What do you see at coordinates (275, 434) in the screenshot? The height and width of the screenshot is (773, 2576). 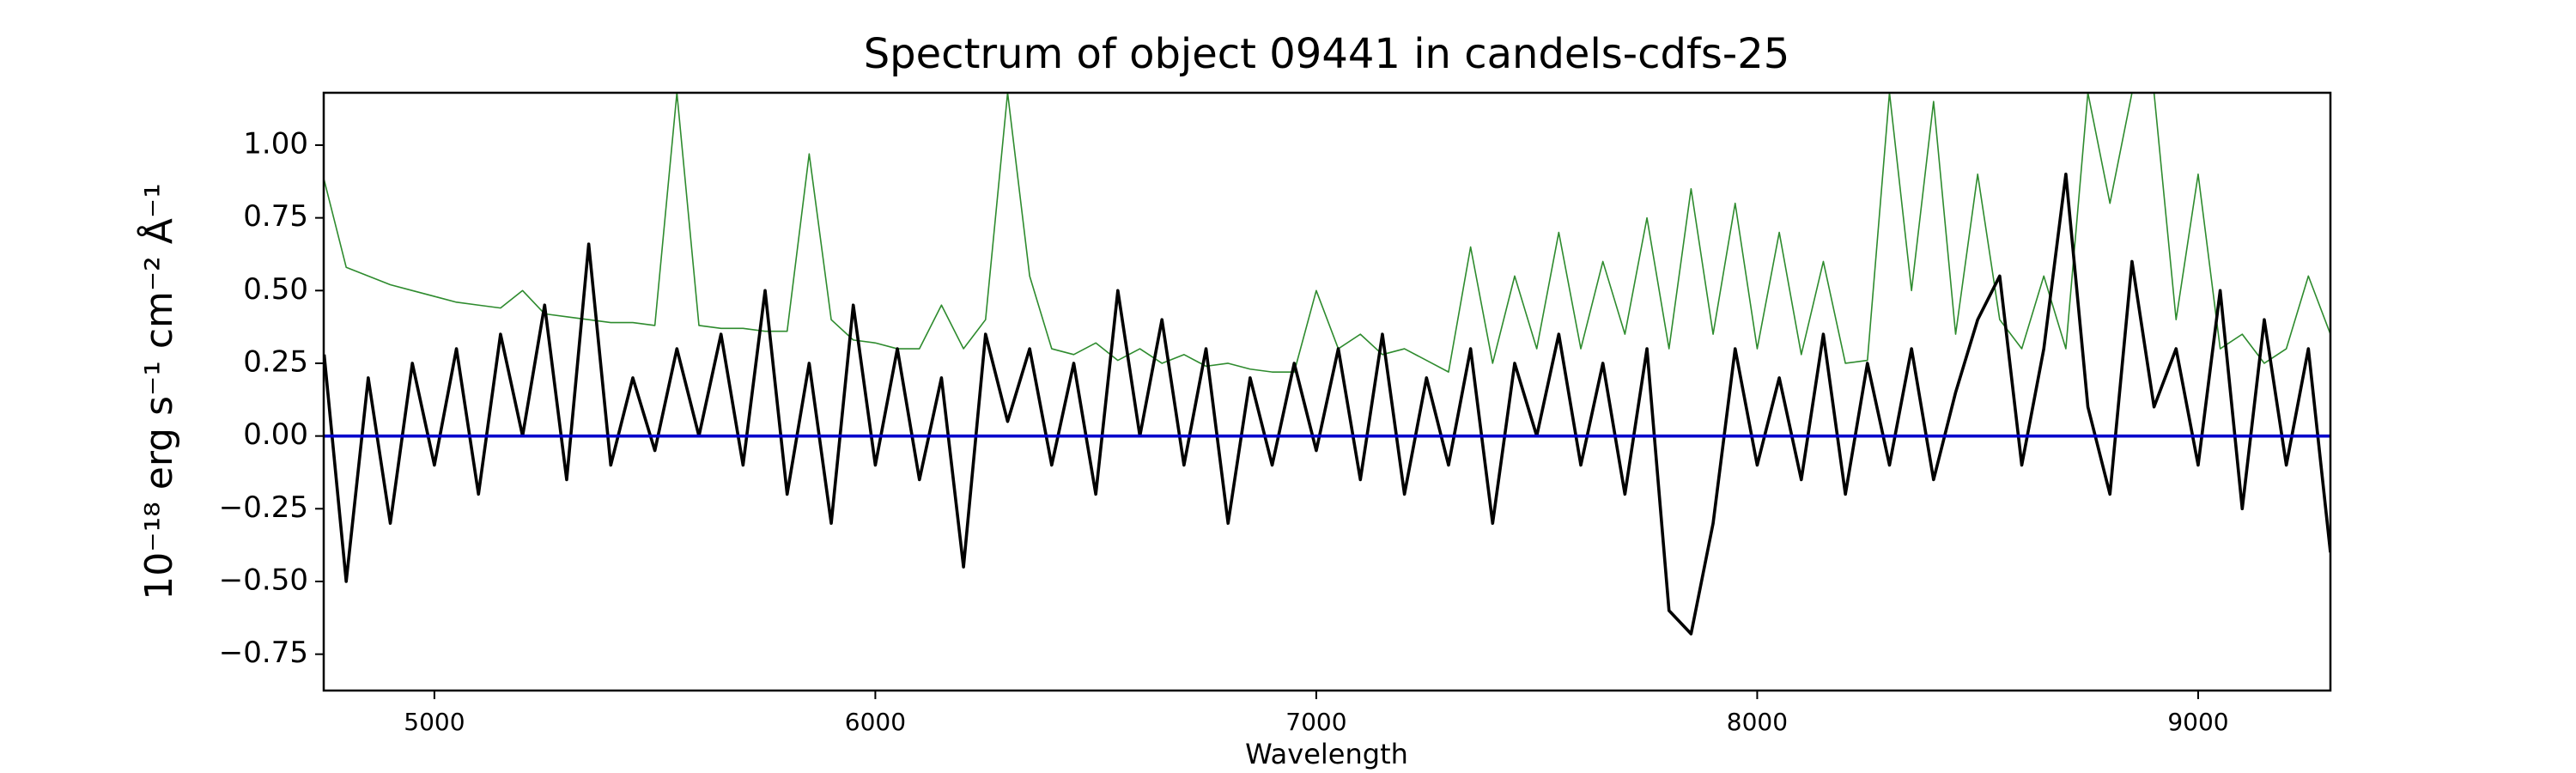 I see `y-tick-label: 0.00` at bounding box center [275, 434].